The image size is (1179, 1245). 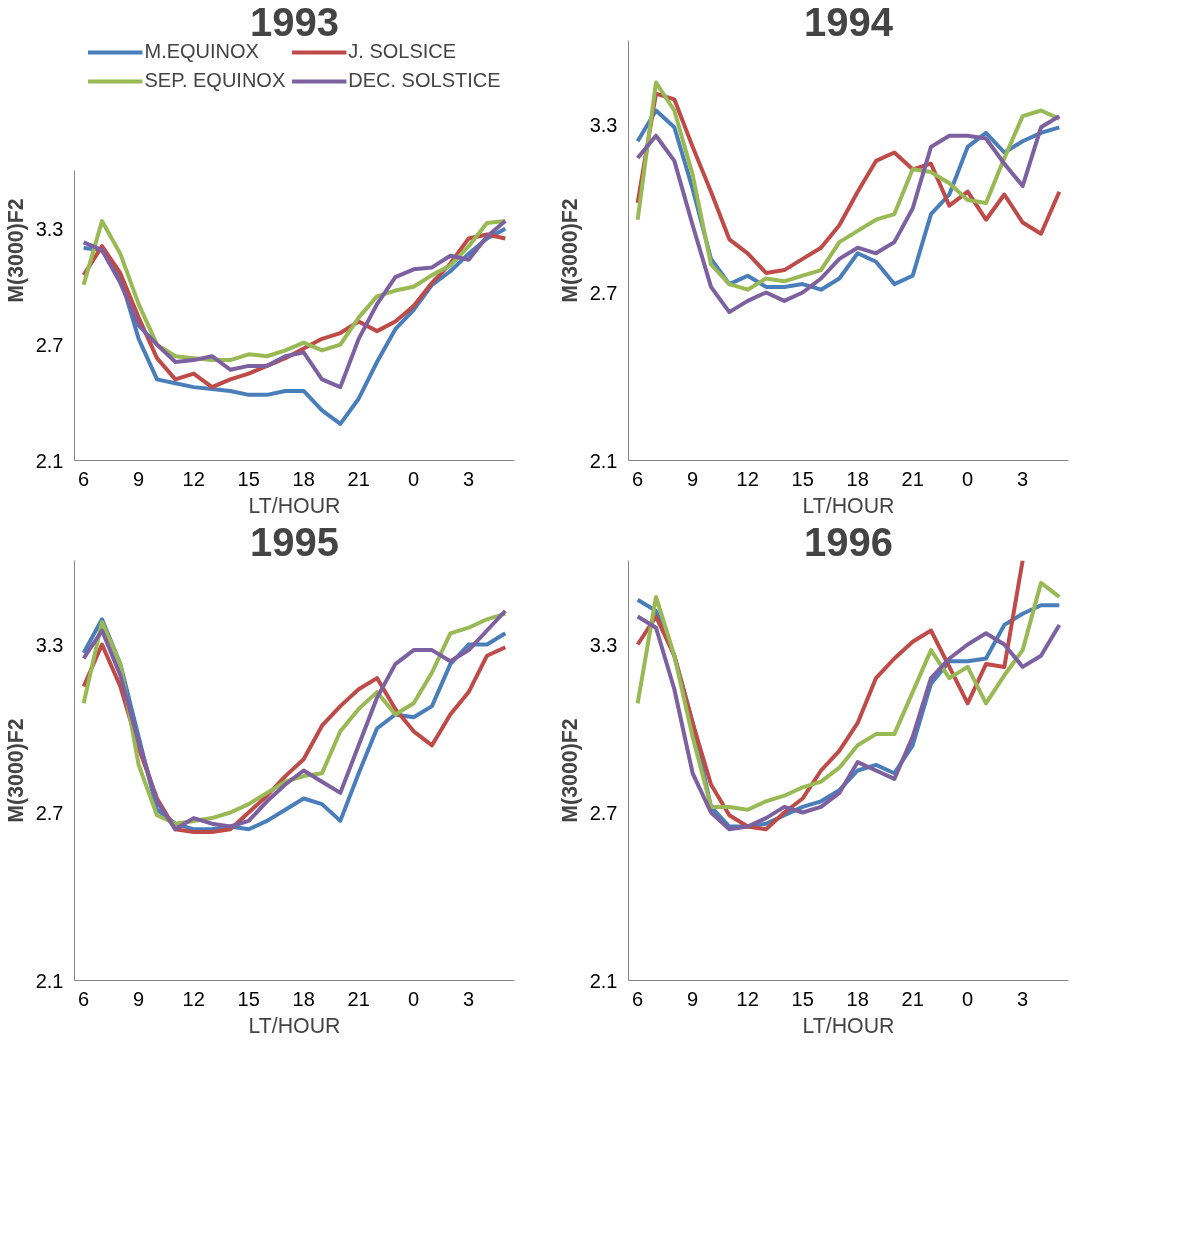 What do you see at coordinates (215, 80) in the screenshot?
I see `legend-label: SEP. EQUINOX` at bounding box center [215, 80].